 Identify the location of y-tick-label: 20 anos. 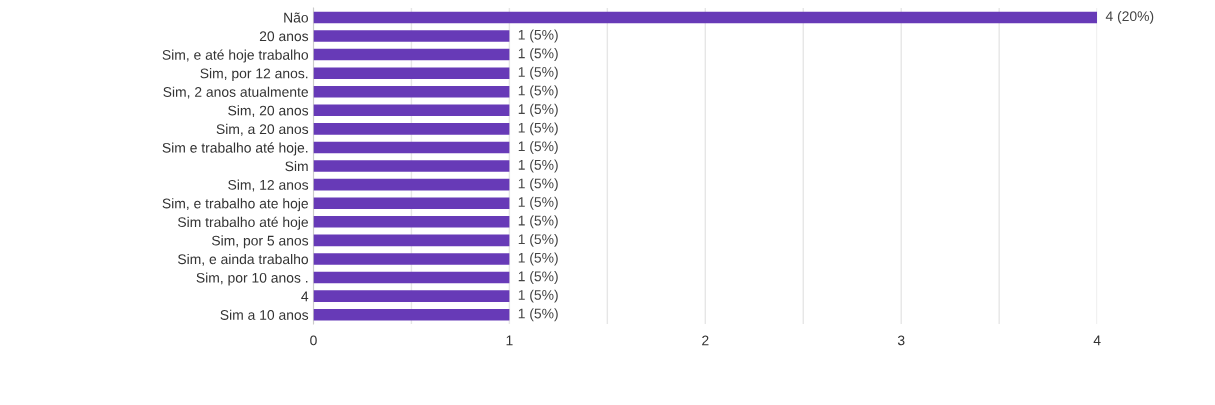
(284, 36).